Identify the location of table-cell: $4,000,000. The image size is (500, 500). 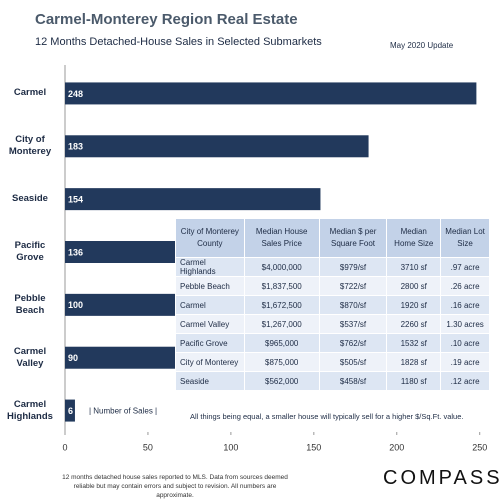
(281, 267).